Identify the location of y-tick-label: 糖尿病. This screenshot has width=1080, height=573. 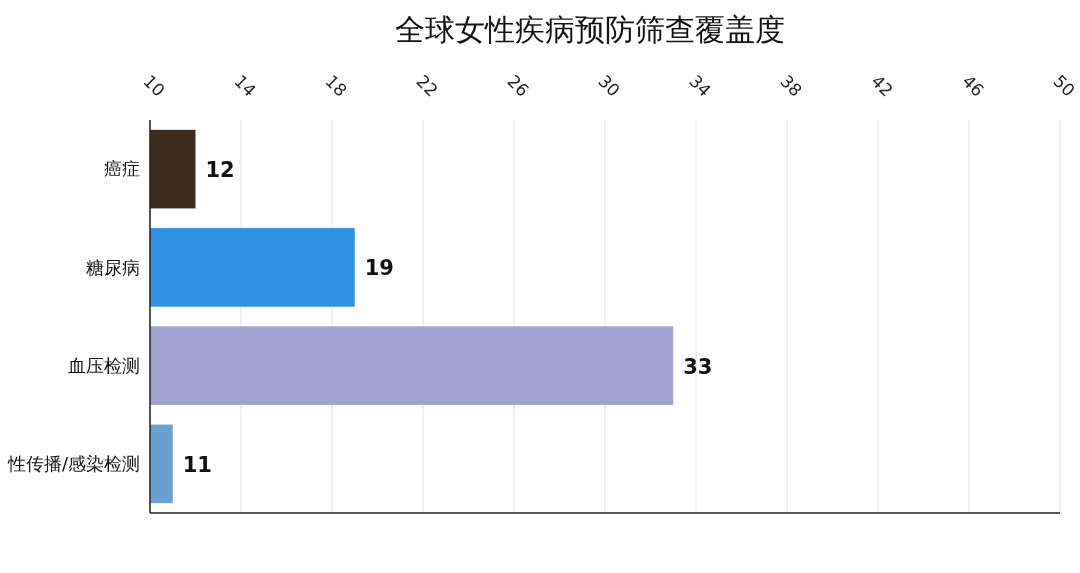
(113, 267).